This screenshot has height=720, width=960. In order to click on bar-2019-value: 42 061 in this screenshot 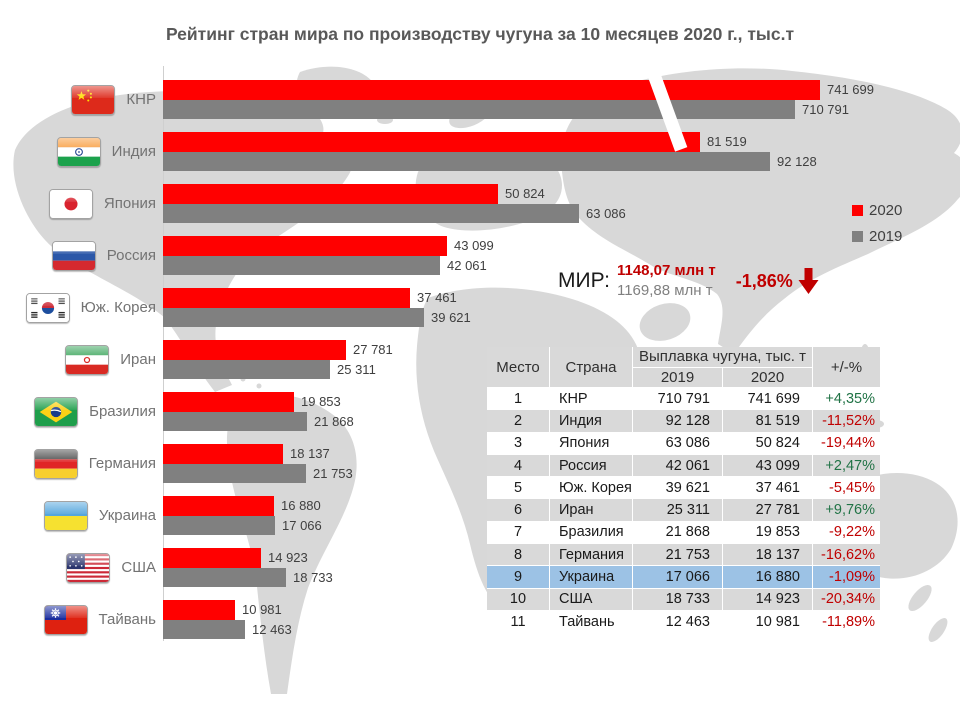, I will do `click(467, 265)`.